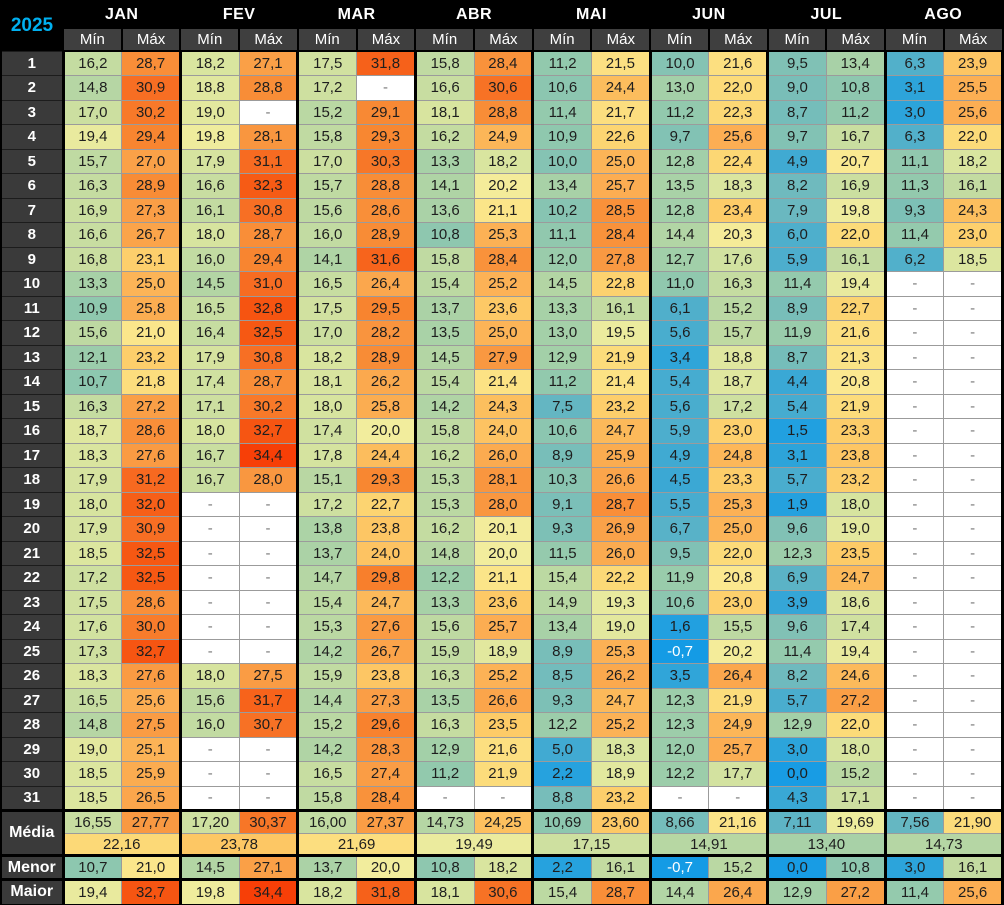 This screenshot has width=1004, height=905. Describe the element at coordinates (503, 357) in the screenshot. I see `temp-cell: 27,9` at that location.